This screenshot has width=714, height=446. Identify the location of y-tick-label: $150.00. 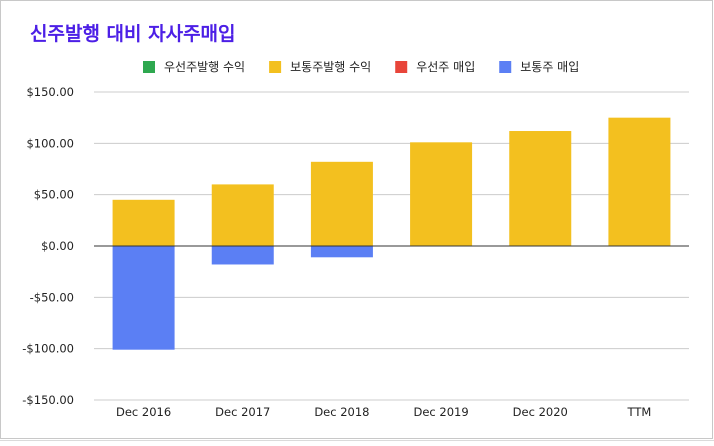
(50, 92).